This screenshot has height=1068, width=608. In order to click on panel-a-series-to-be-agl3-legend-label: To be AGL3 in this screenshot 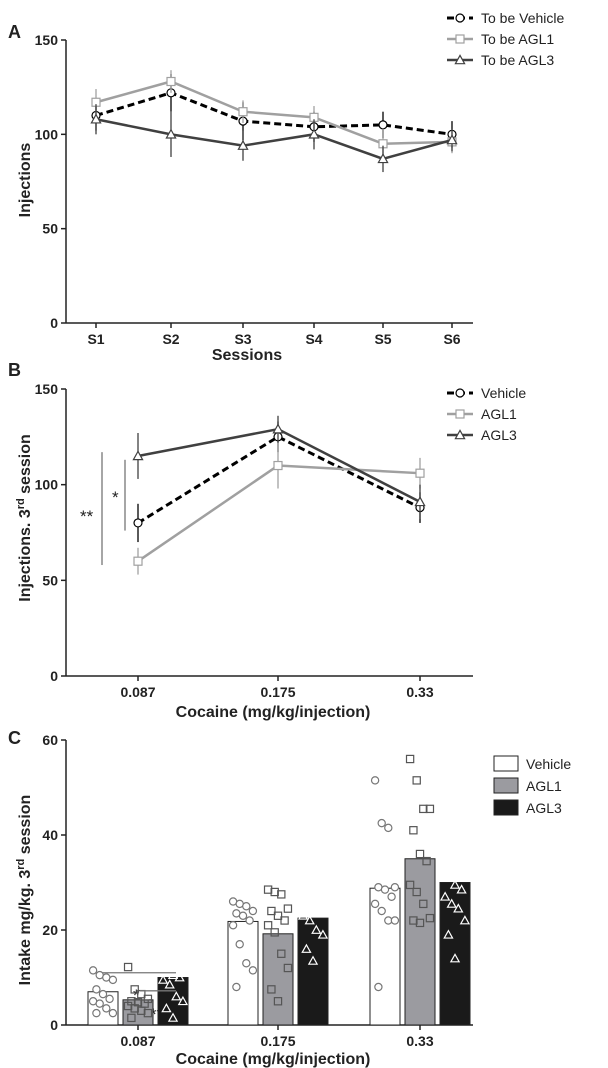, I will do `click(517, 60)`.